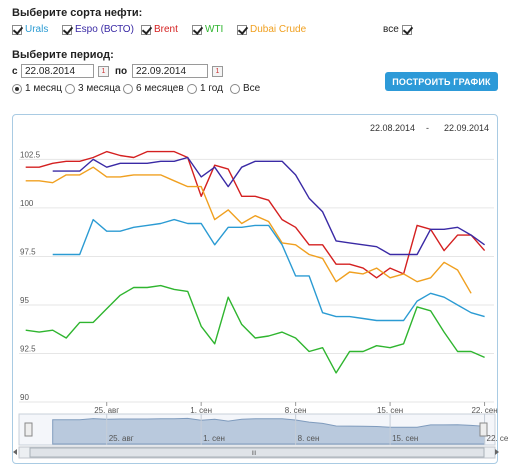 This screenshot has height=466, width=508. Describe the element at coordinates (121, 438) in the screenshot. I see `navigator-label: 25. авг` at that location.